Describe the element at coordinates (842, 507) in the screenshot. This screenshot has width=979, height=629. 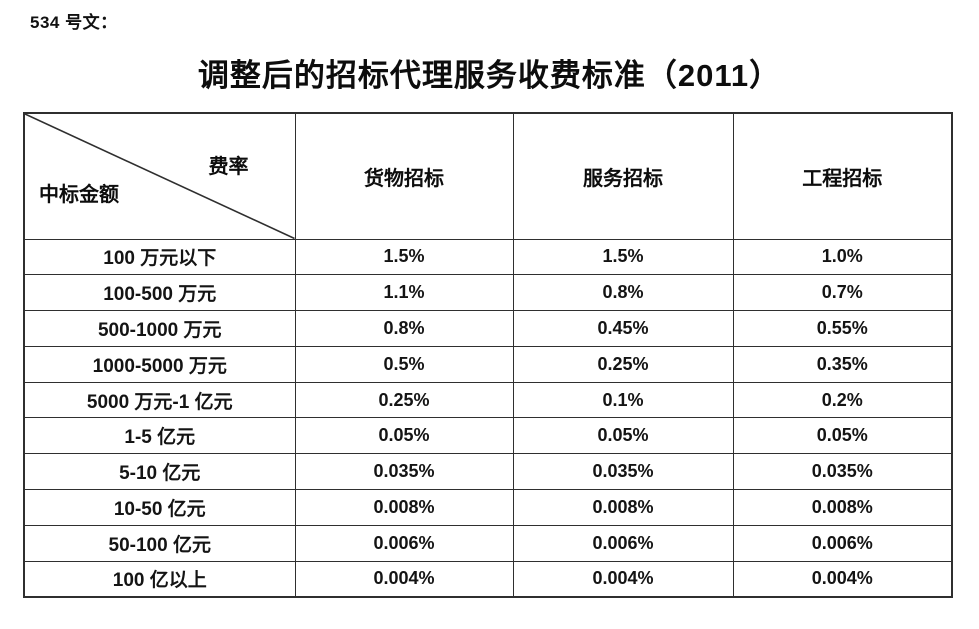
I see `rate-cell-engineering: 0.008%` at that location.